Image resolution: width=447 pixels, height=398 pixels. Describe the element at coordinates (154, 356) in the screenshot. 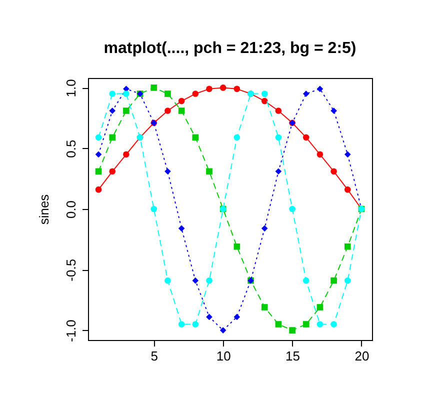

I see `x-tick-label: 5` at that location.